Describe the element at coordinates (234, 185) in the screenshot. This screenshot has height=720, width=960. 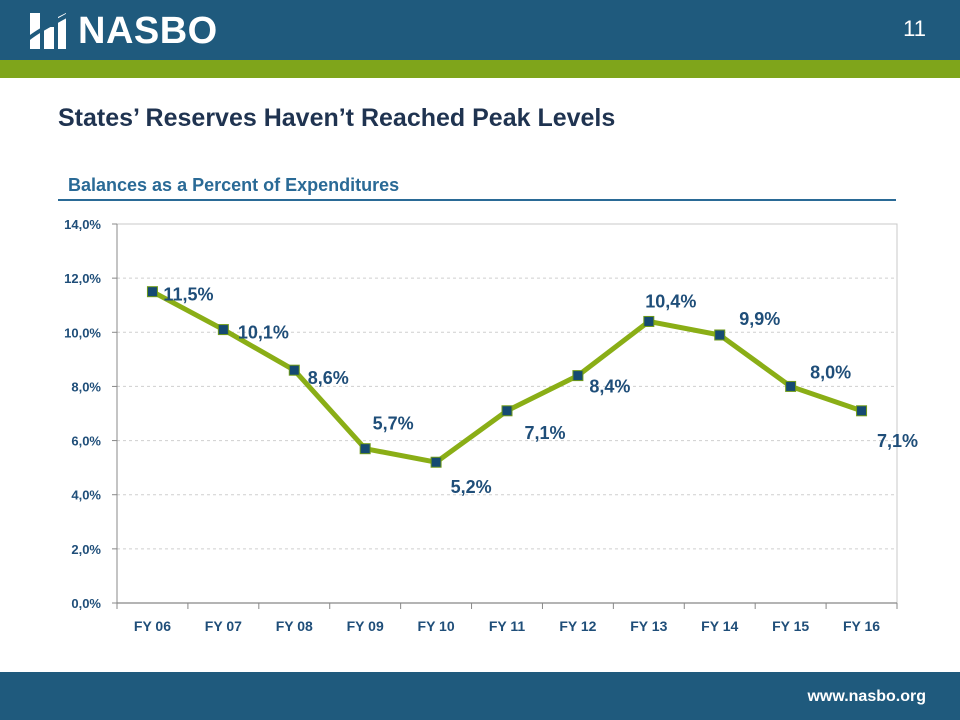
I see `chart-title: Balances as a Percent of Expenditures` at that location.